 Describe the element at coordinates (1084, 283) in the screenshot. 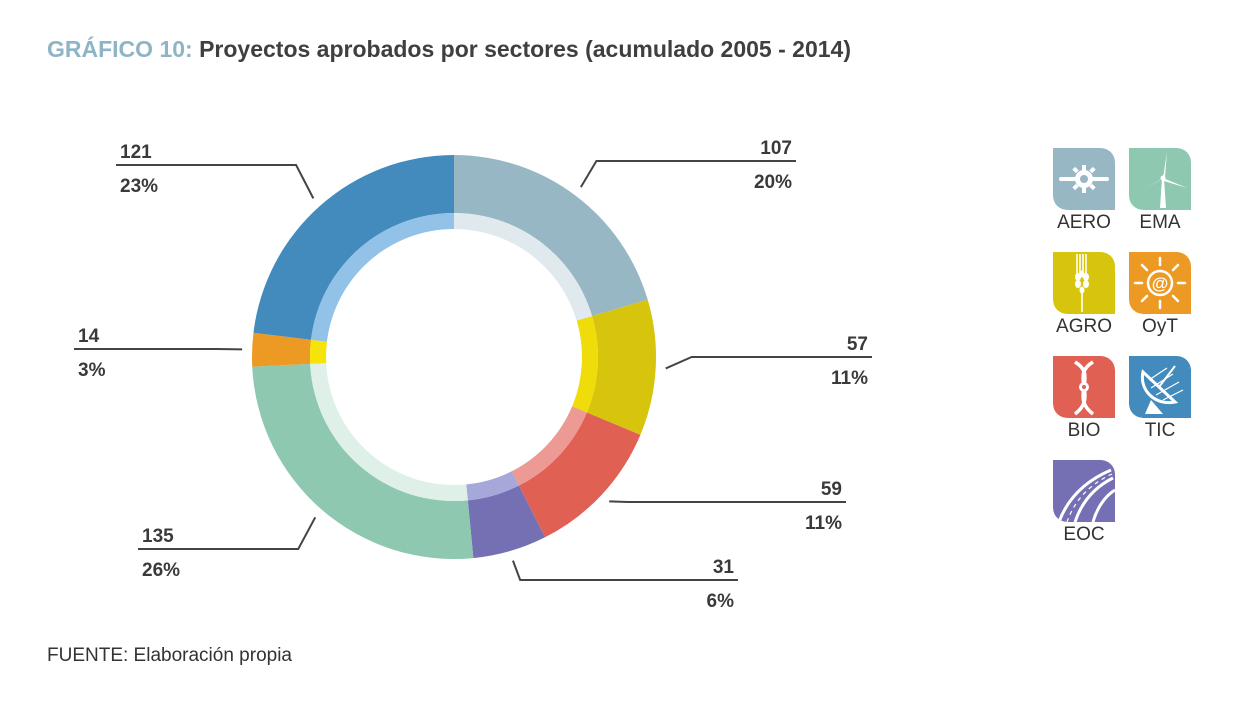

I see `wheat-icon` at that location.